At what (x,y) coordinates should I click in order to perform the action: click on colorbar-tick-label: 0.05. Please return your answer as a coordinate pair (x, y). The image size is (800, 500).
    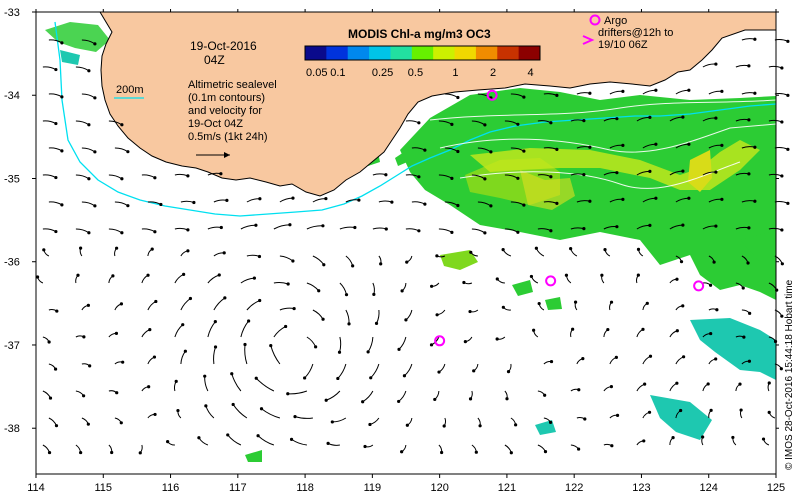
    Looking at the image, I should click on (316, 73).